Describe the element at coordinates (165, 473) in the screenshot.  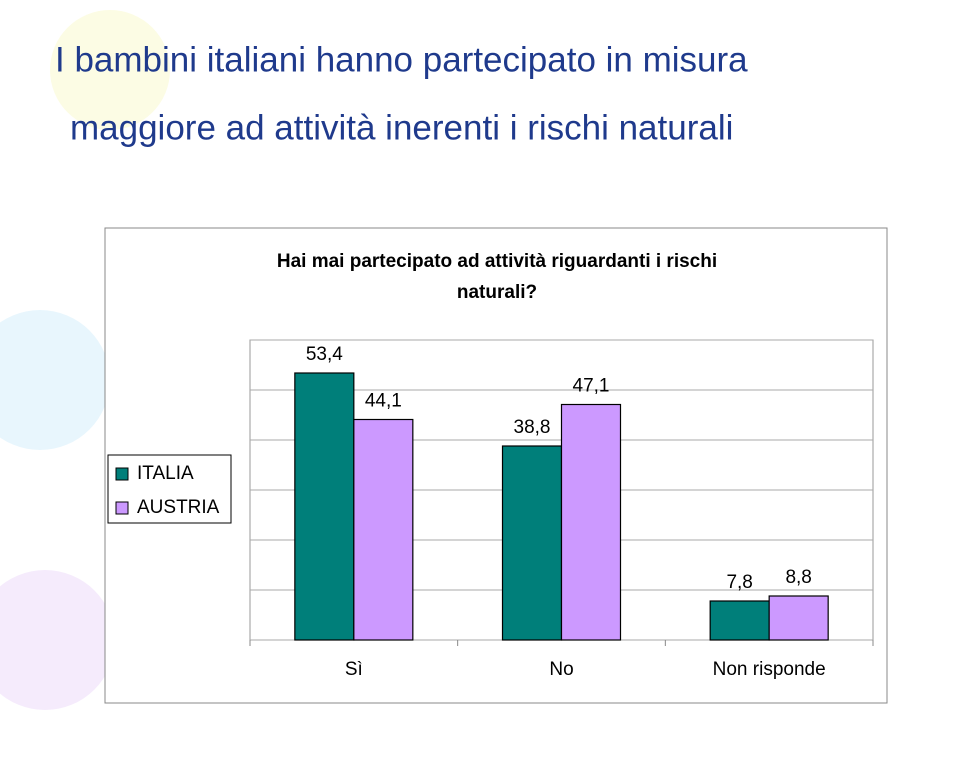
I see `legend-label: ITALIA` at that location.